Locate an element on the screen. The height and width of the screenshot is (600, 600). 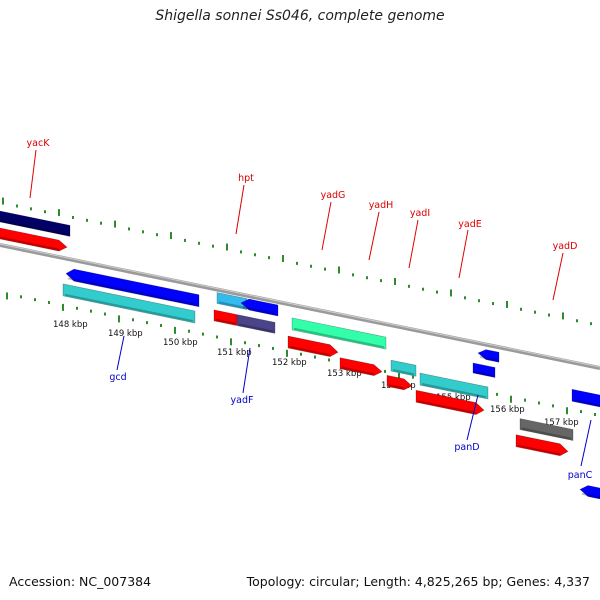
page-title: Shigella sonnei Ss046, complete genome is located at coordinates (300, 16).